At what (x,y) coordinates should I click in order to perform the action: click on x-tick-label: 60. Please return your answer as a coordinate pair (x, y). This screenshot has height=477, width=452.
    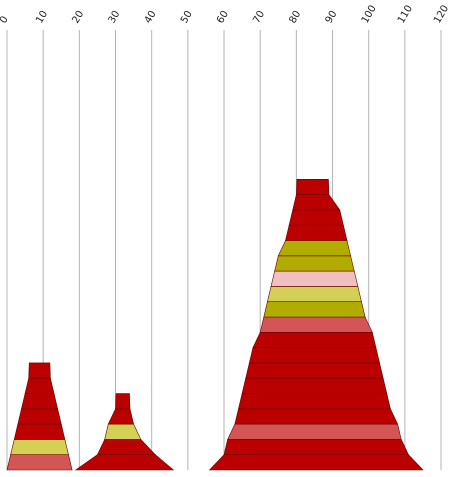
    Looking at the image, I should click on (223, 17).